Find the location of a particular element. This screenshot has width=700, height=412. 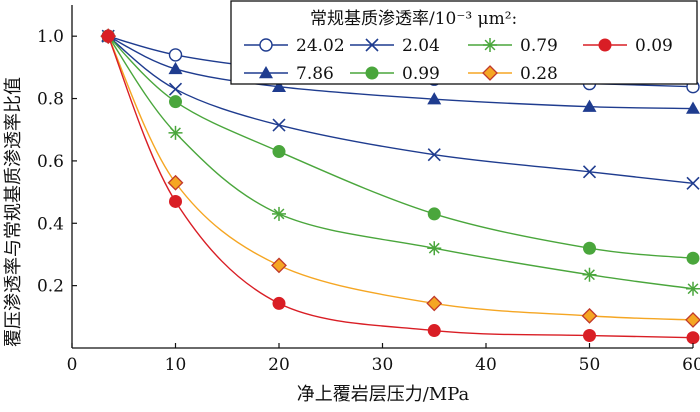

legend-box is located at coordinates (464, 42).